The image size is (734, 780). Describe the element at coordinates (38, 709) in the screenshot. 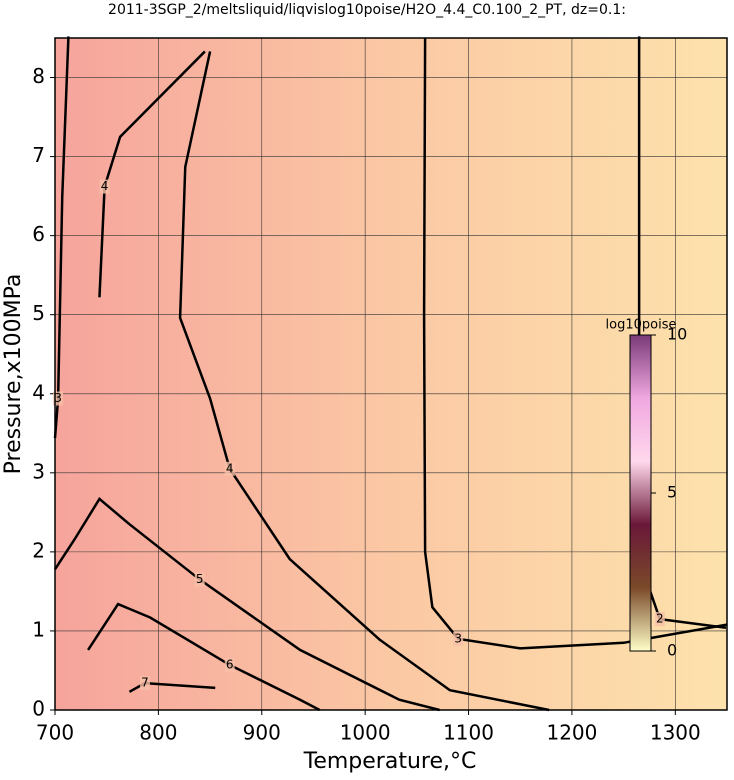

I see `y-tick-label: 0` at that location.